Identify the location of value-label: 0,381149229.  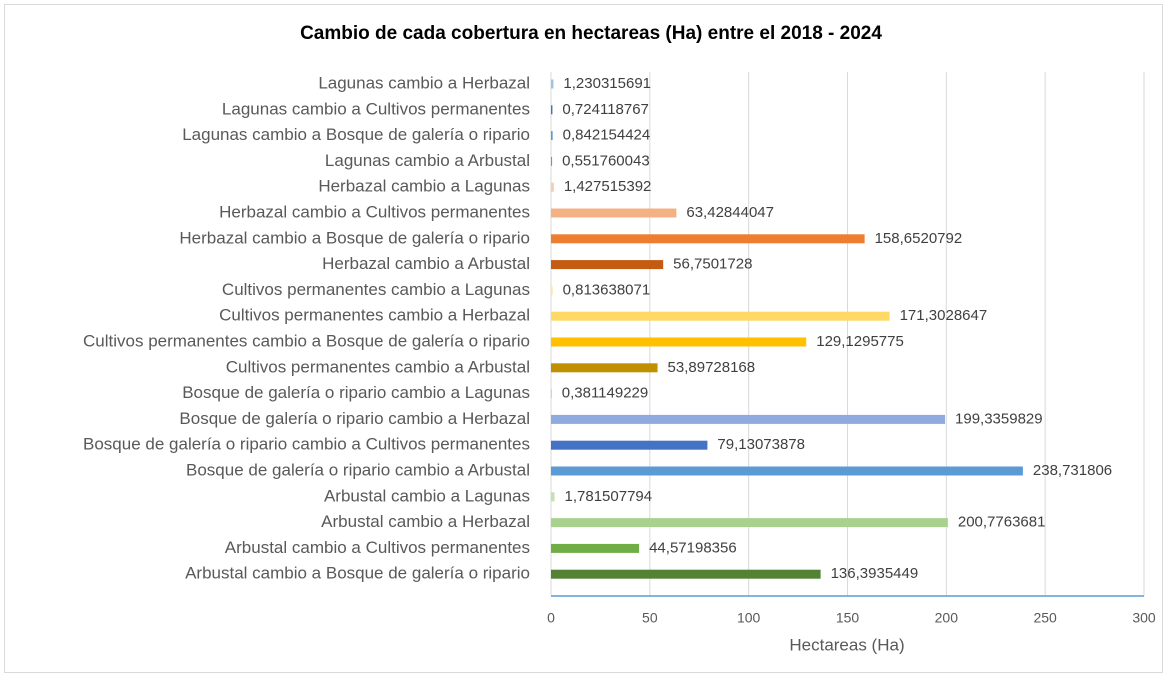
(605, 393).